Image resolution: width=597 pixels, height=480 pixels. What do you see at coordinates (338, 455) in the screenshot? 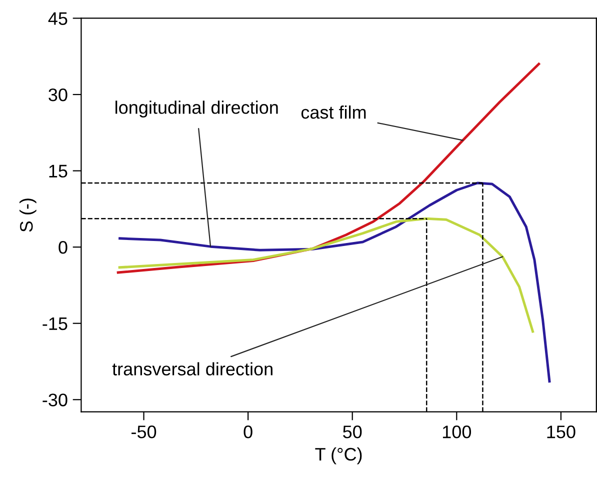
I see `x-axis-title: T (°C)` at bounding box center [338, 455].